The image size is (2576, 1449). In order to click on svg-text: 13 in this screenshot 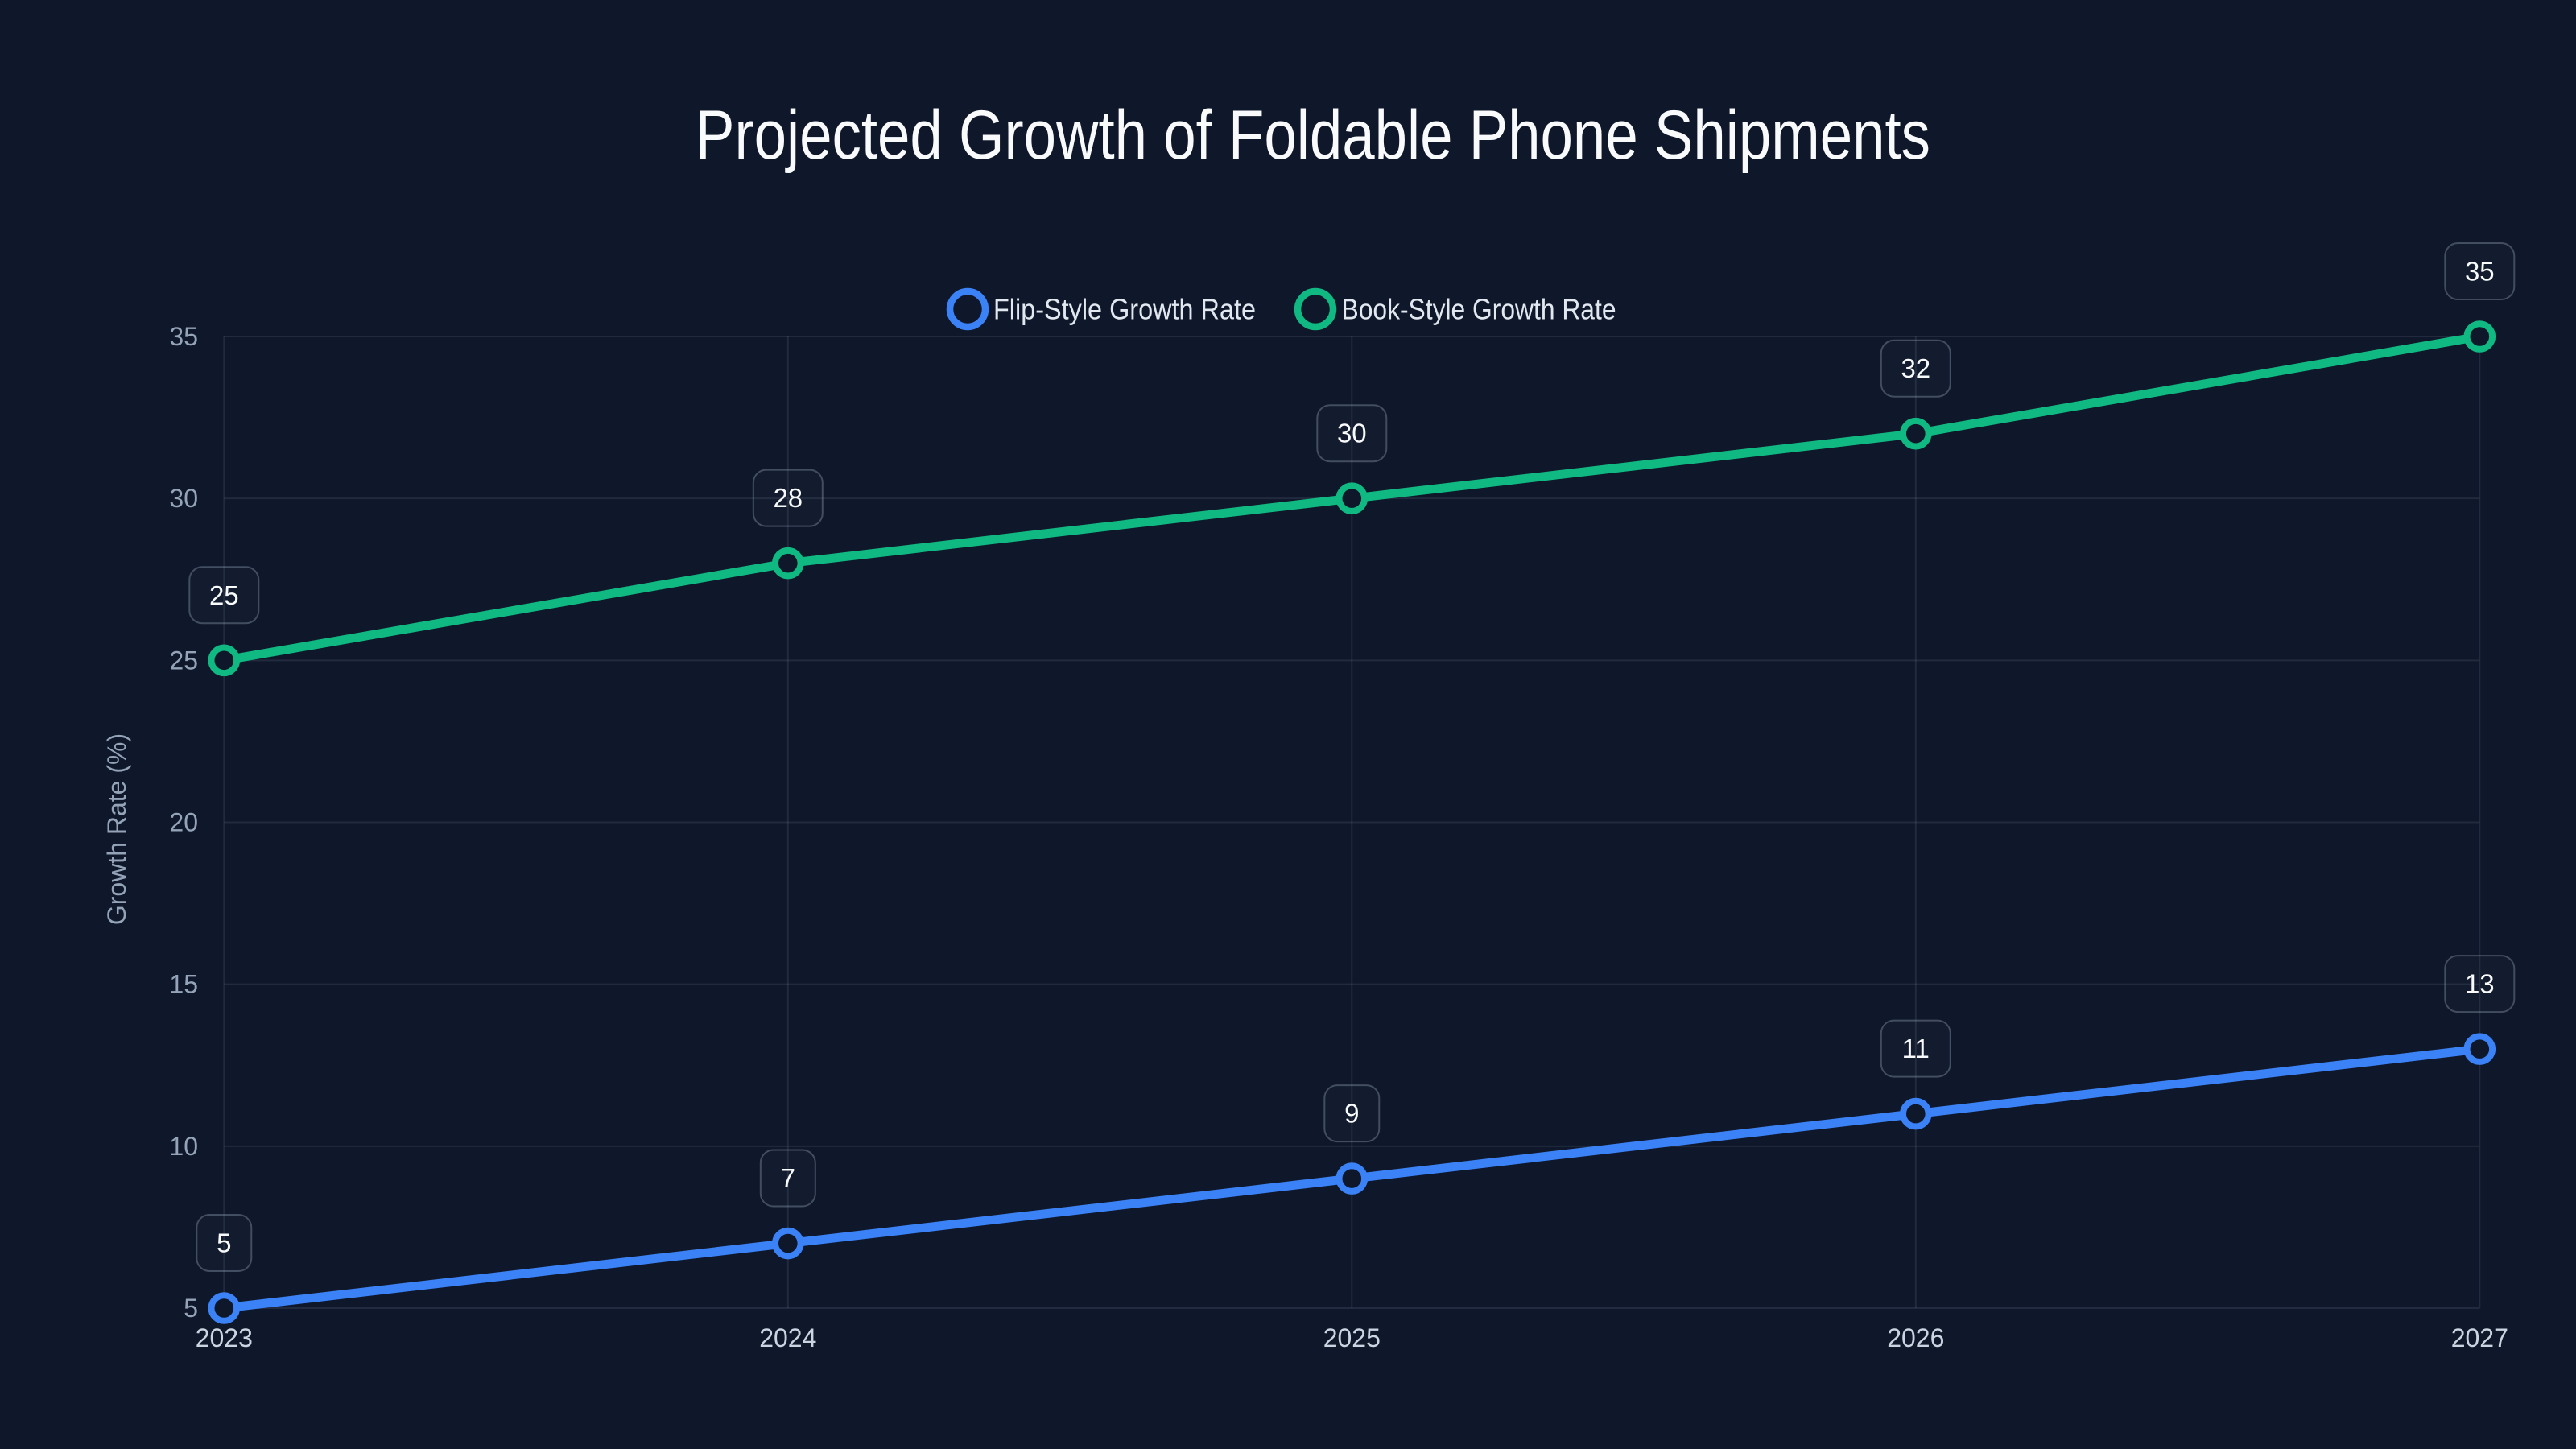, I will do `click(2480, 984)`.